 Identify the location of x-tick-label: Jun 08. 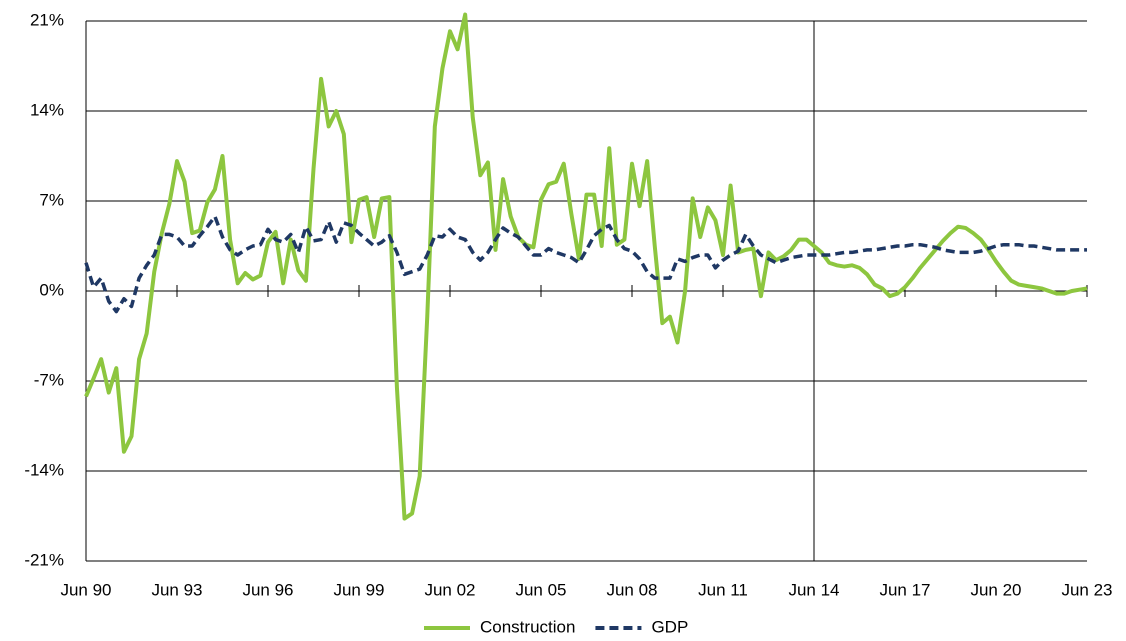
(631, 589).